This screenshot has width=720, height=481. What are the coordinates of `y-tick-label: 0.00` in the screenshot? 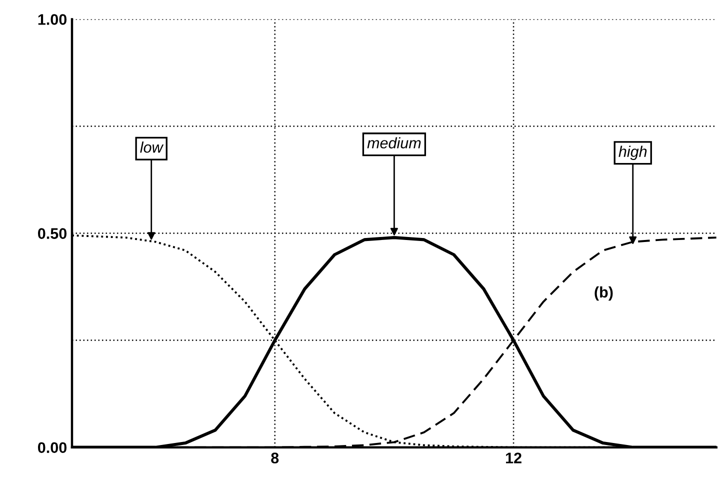 It's located at (52, 448).